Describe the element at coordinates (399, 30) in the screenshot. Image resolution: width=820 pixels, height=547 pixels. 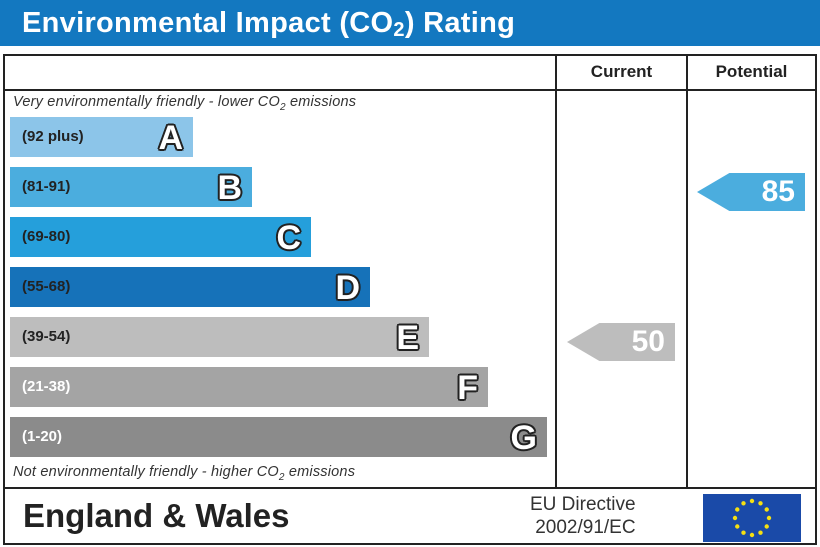
I see `title-subscript: 2` at that location.